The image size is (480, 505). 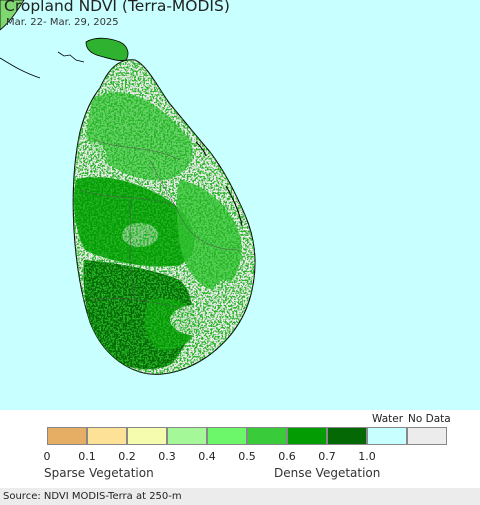 I want to click on tick-label: 0.4, so click(x=207, y=456).